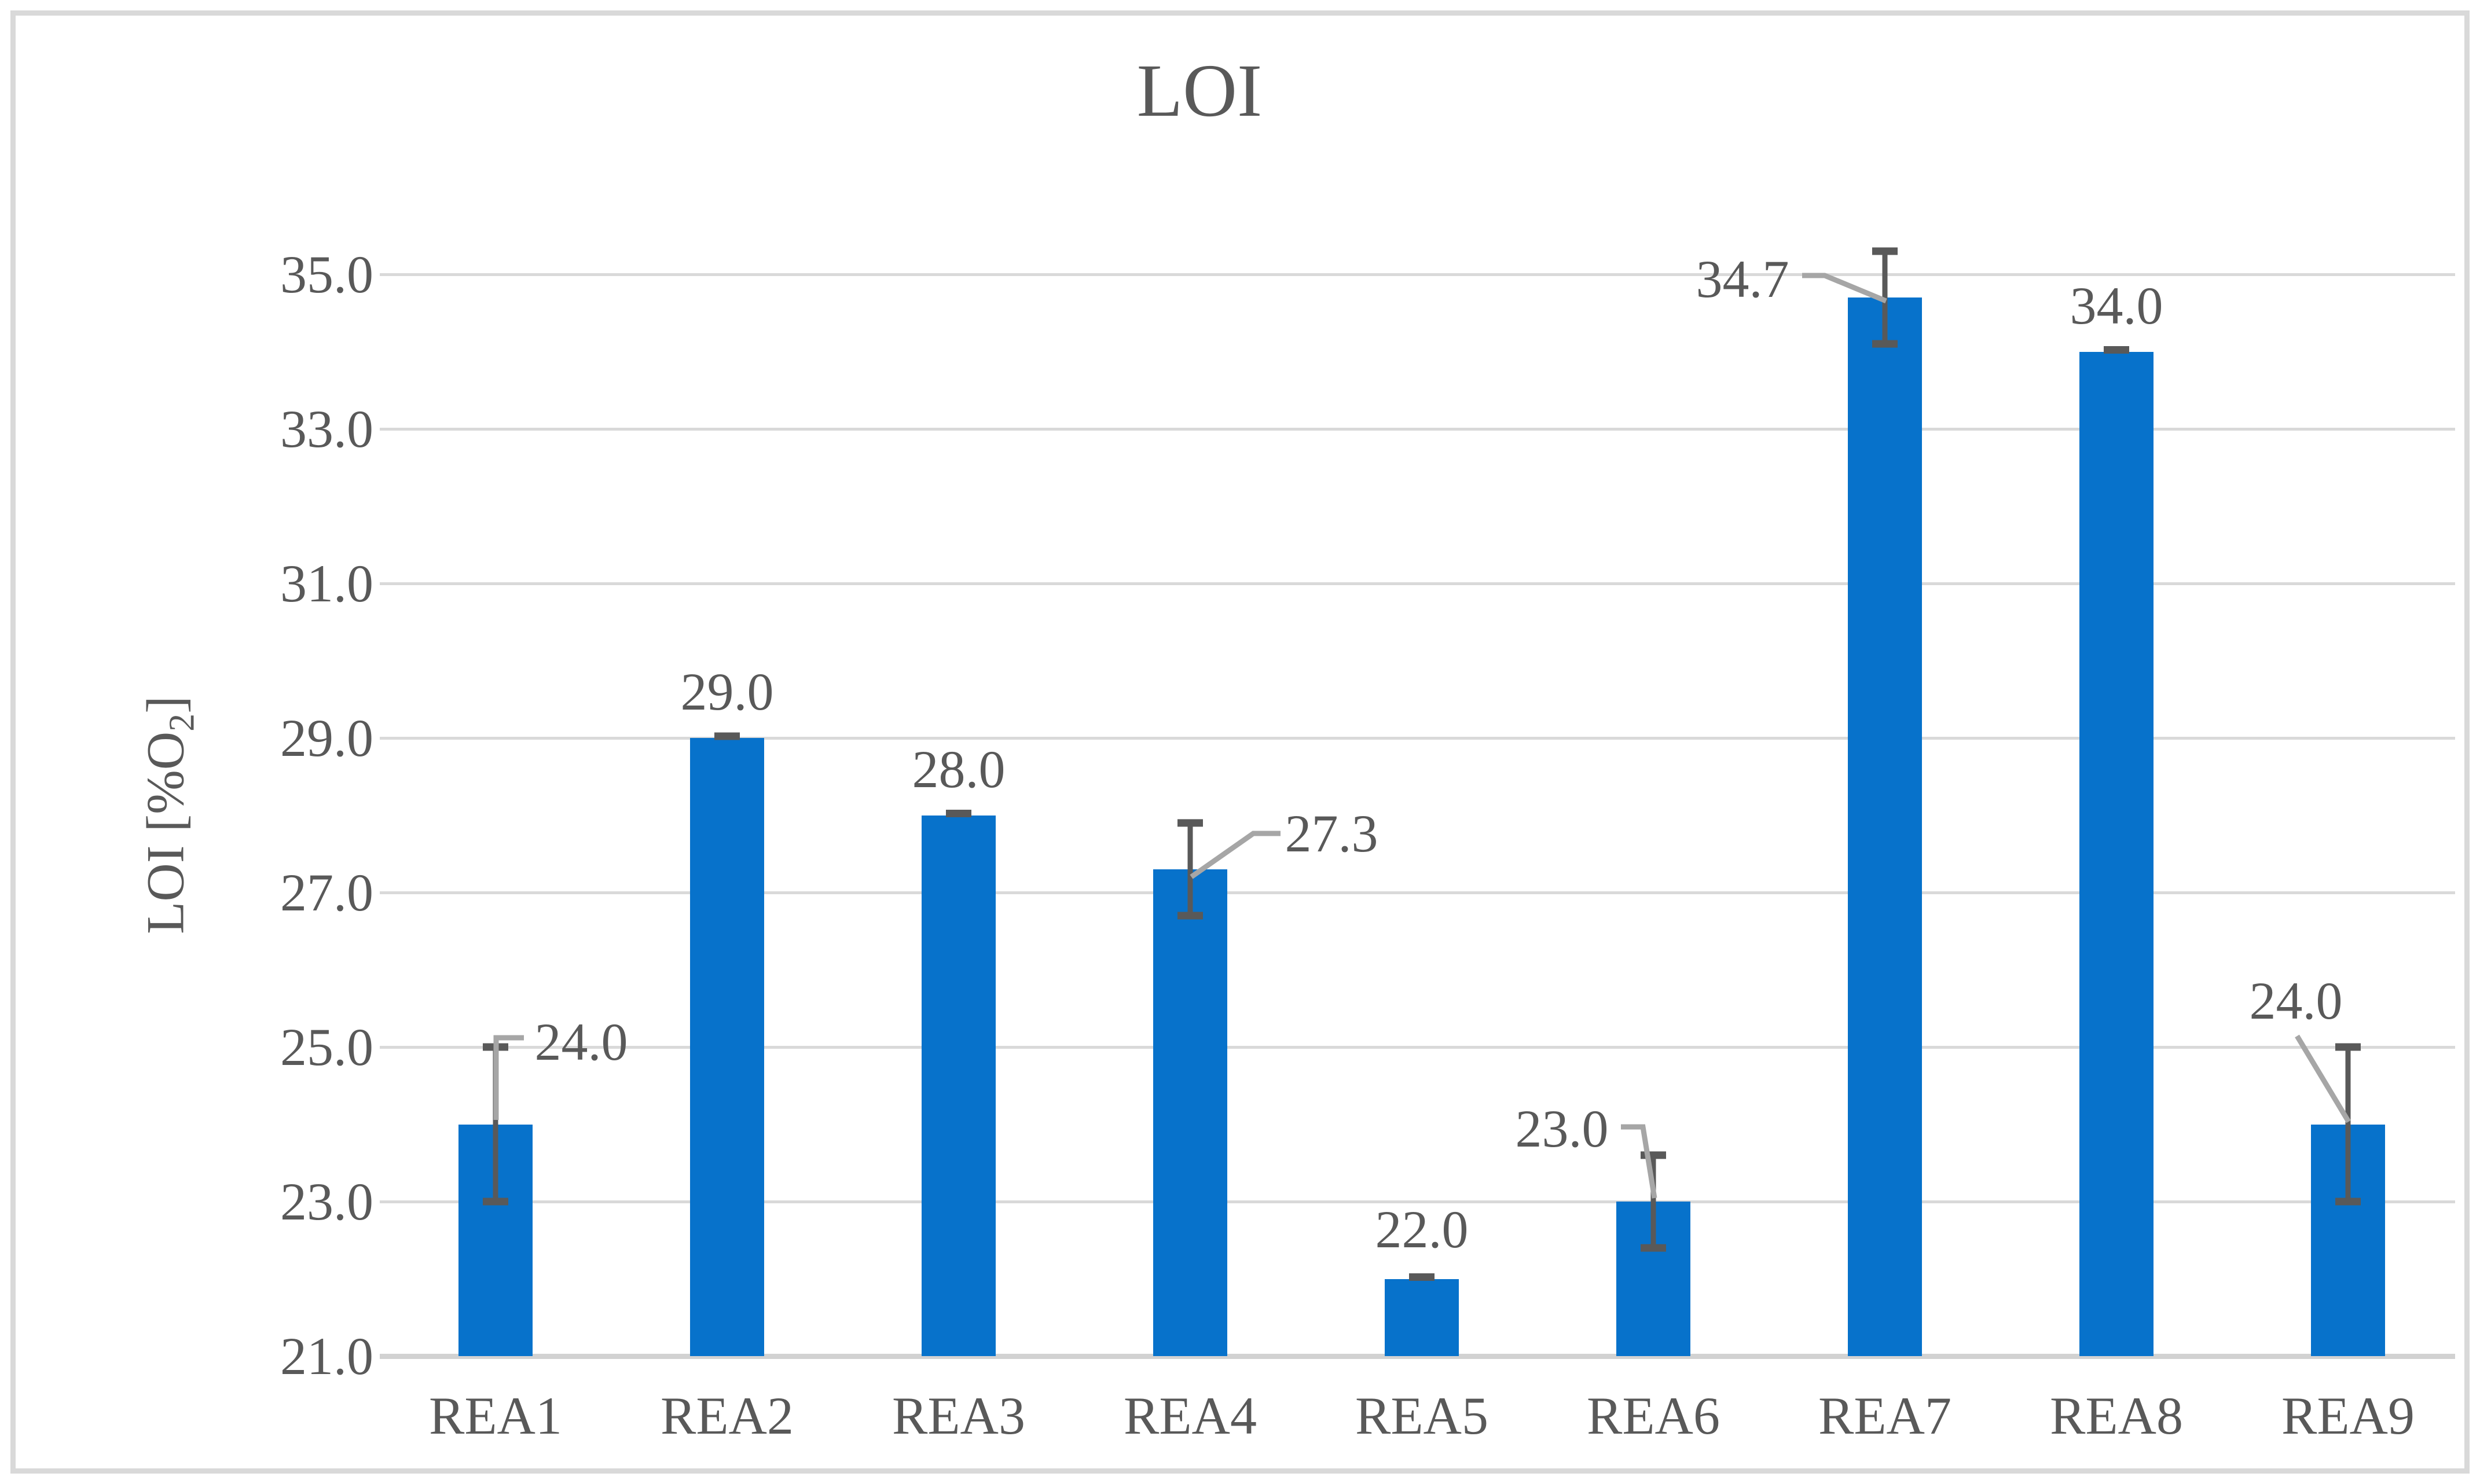  Describe the element at coordinates (327, 1047) in the screenshot. I see `y-tick-label-25.0: 25.0` at that location.